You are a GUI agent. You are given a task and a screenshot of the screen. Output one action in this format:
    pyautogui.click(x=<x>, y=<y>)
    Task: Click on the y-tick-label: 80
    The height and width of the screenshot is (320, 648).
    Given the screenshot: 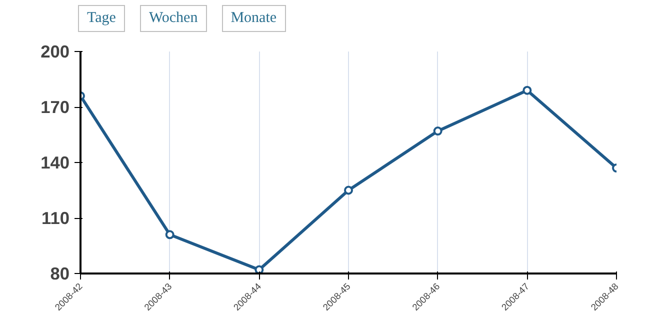 What is the action you would take?
    pyautogui.click(x=60, y=274)
    